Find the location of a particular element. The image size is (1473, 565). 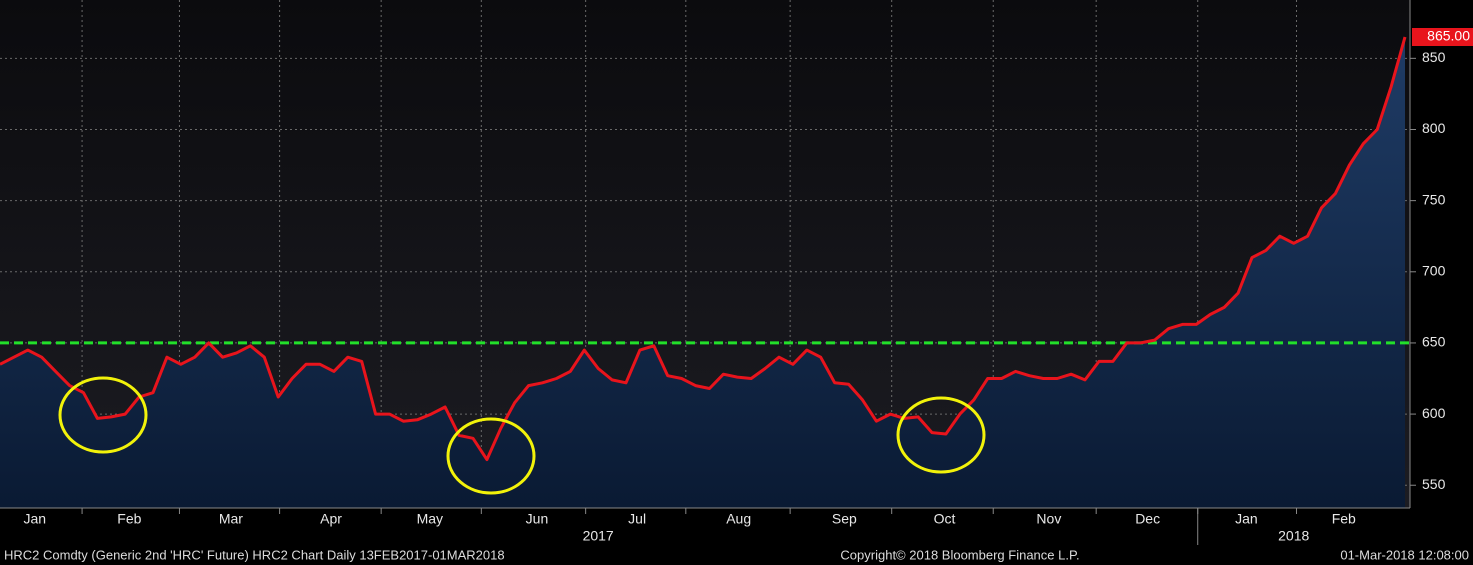

x-tick-label: Apr is located at coordinates (331, 519).